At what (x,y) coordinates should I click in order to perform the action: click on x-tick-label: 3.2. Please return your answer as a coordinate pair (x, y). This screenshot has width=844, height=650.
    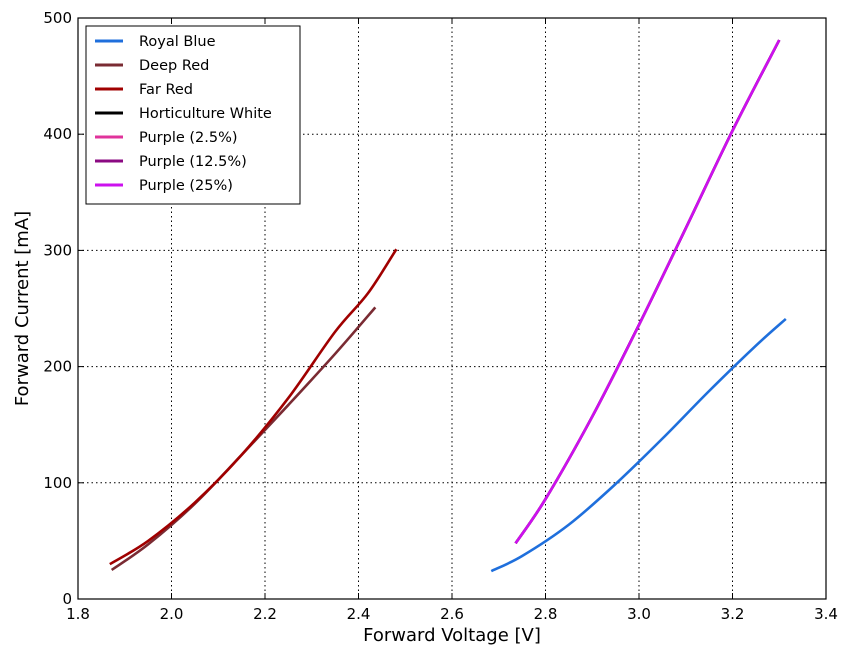
    Looking at the image, I should click on (733, 614).